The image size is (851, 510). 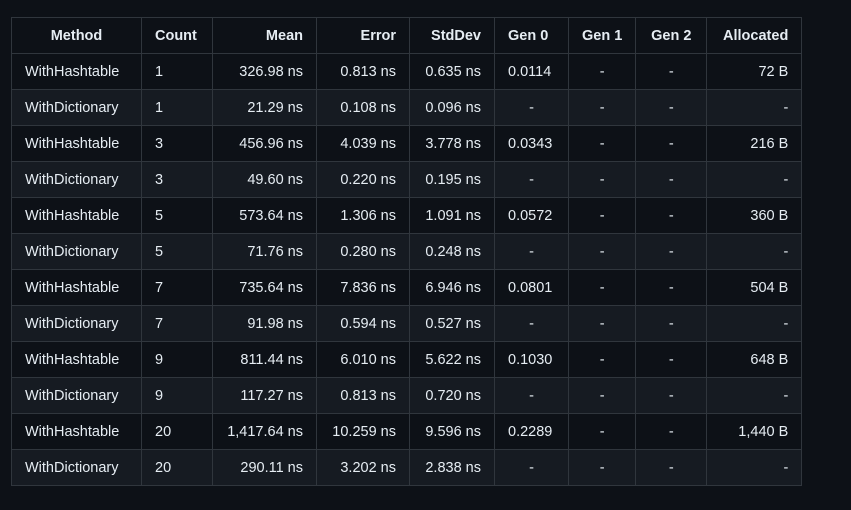 What do you see at coordinates (602, 35) in the screenshot?
I see `header-gen1: Gen 1` at bounding box center [602, 35].